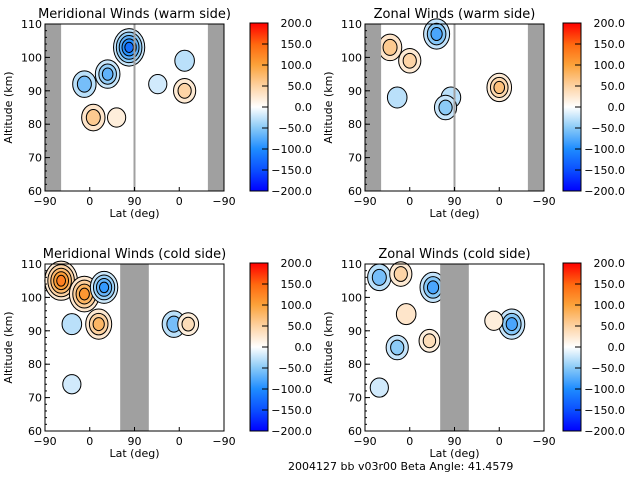 The height and width of the screenshot is (480, 640). Describe the element at coordinates (355, 431) in the screenshot. I see `y-tick-label: 60` at that location.